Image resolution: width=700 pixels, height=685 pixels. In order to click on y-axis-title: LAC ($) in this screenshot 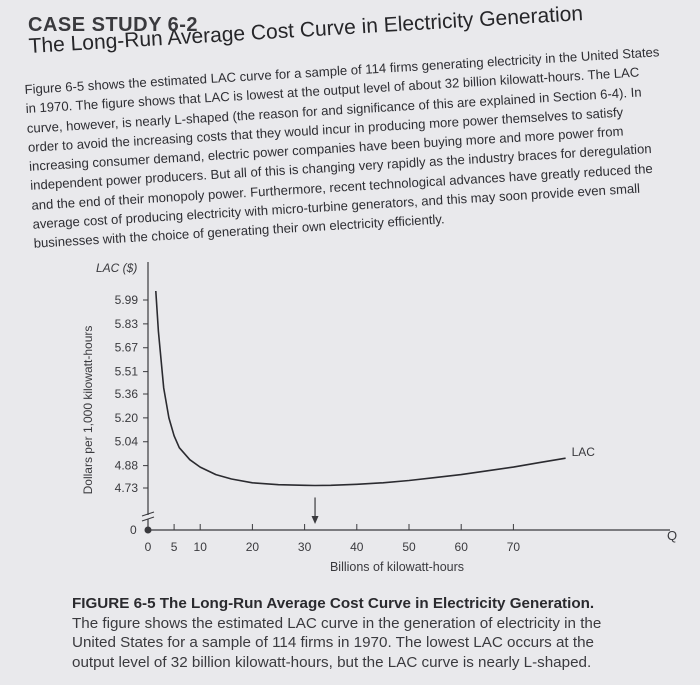, I will do `click(116, 268)`.